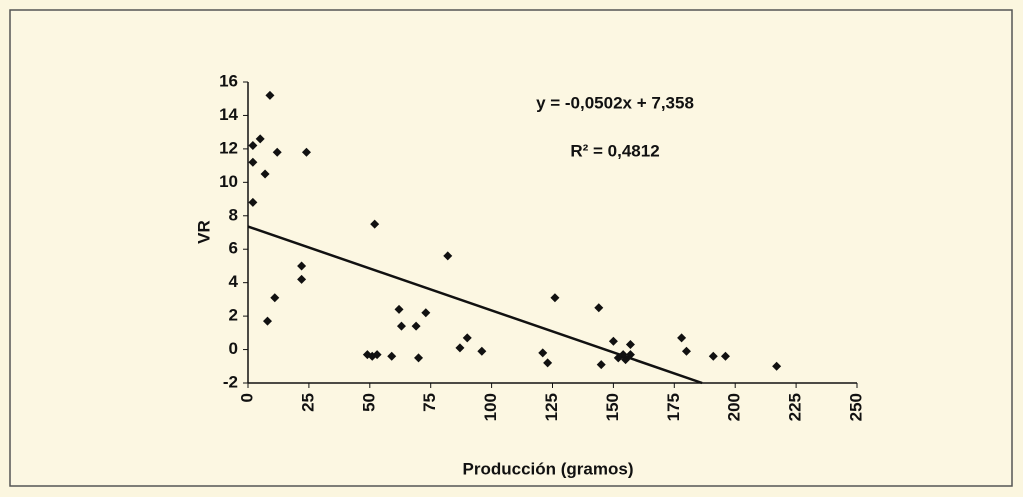 The width and height of the screenshot is (1023, 497). What do you see at coordinates (233, 348) in the screenshot?
I see `y-tick-label: 0` at bounding box center [233, 348].